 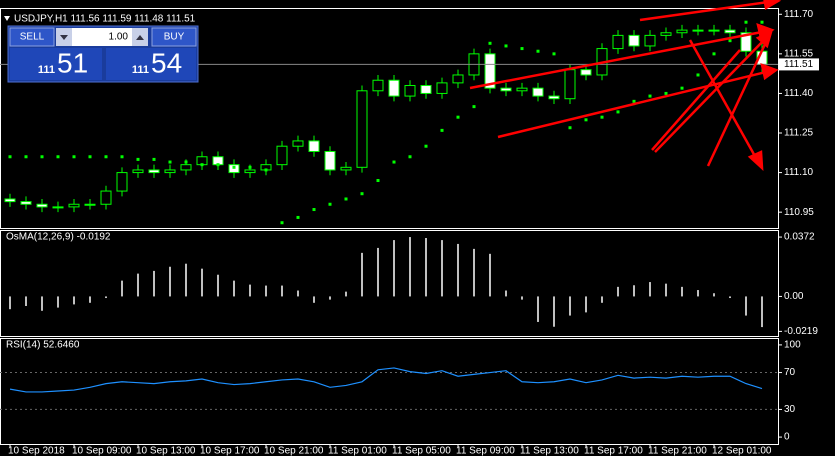 What do you see at coordinates (799, 93) in the screenshot?
I see `y-tick-label: 111.40` at bounding box center [799, 93].